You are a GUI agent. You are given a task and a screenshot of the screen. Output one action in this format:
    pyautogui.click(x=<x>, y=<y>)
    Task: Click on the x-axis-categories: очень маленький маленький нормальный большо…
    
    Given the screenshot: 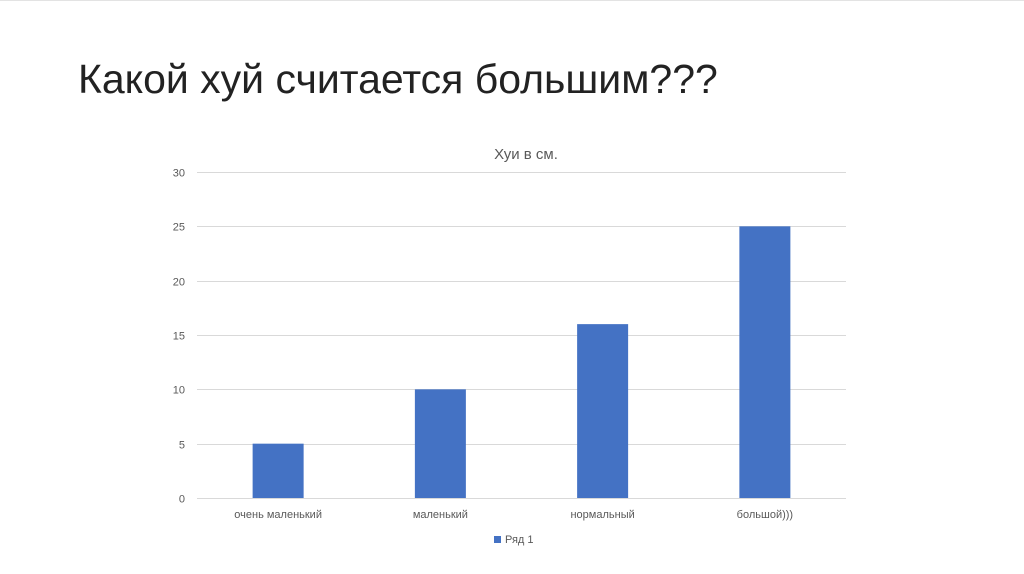 What is the action you would take?
    pyautogui.click(x=513, y=515)
    